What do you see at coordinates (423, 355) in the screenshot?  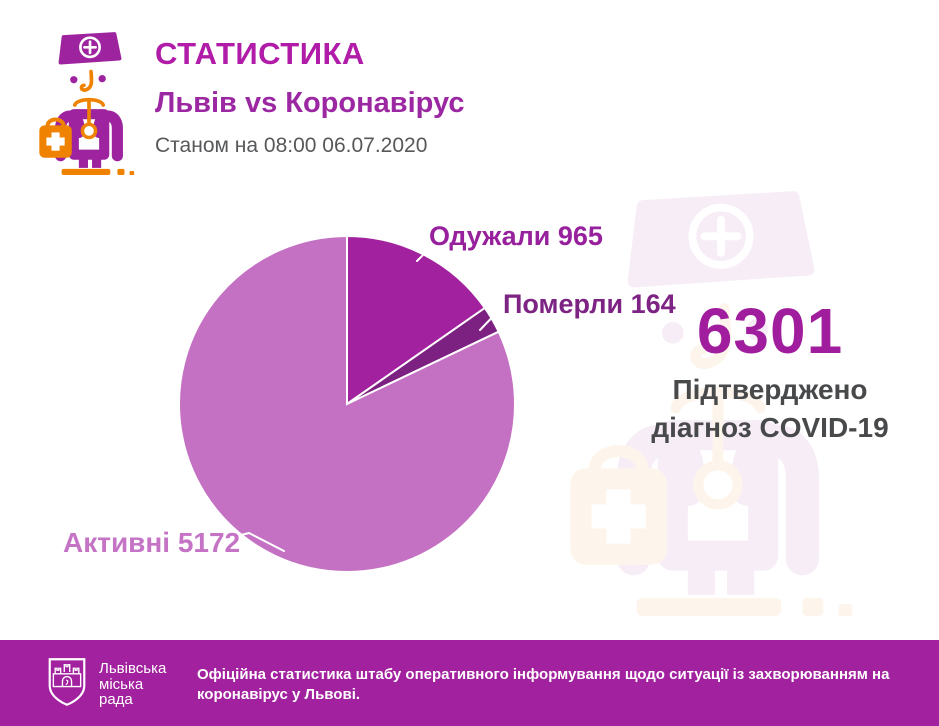 I see `pie-slice-Померли` at bounding box center [423, 355].